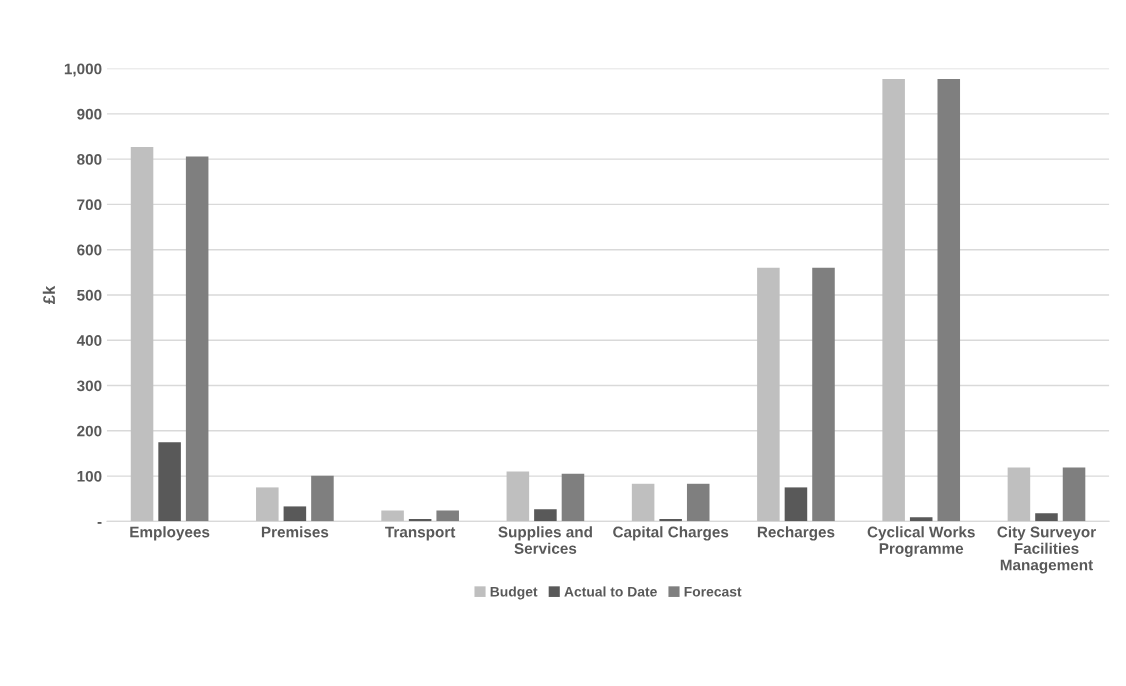 This screenshot has width=1126, height=686. I want to click on x-tick-label: City Surveyor Facilities Management, so click(1046, 550).